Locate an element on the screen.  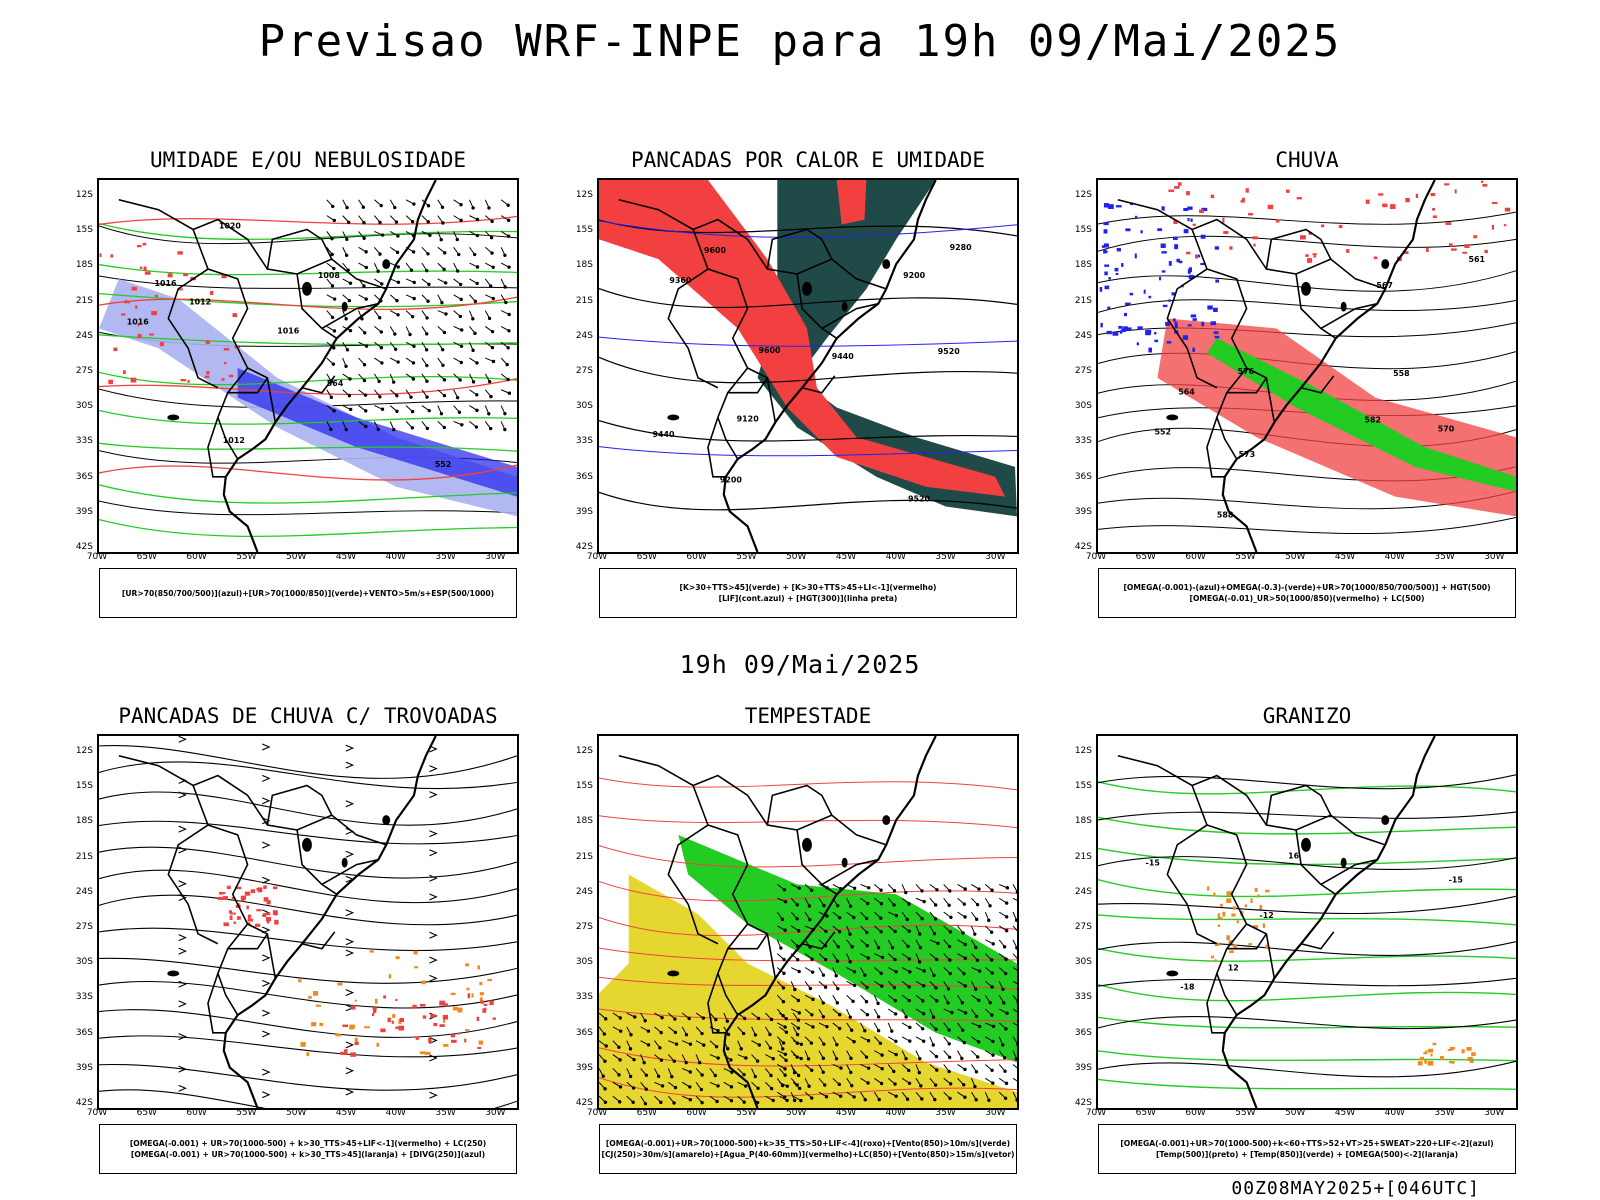
contour-label: 576 is located at coordinates (1246, 371).